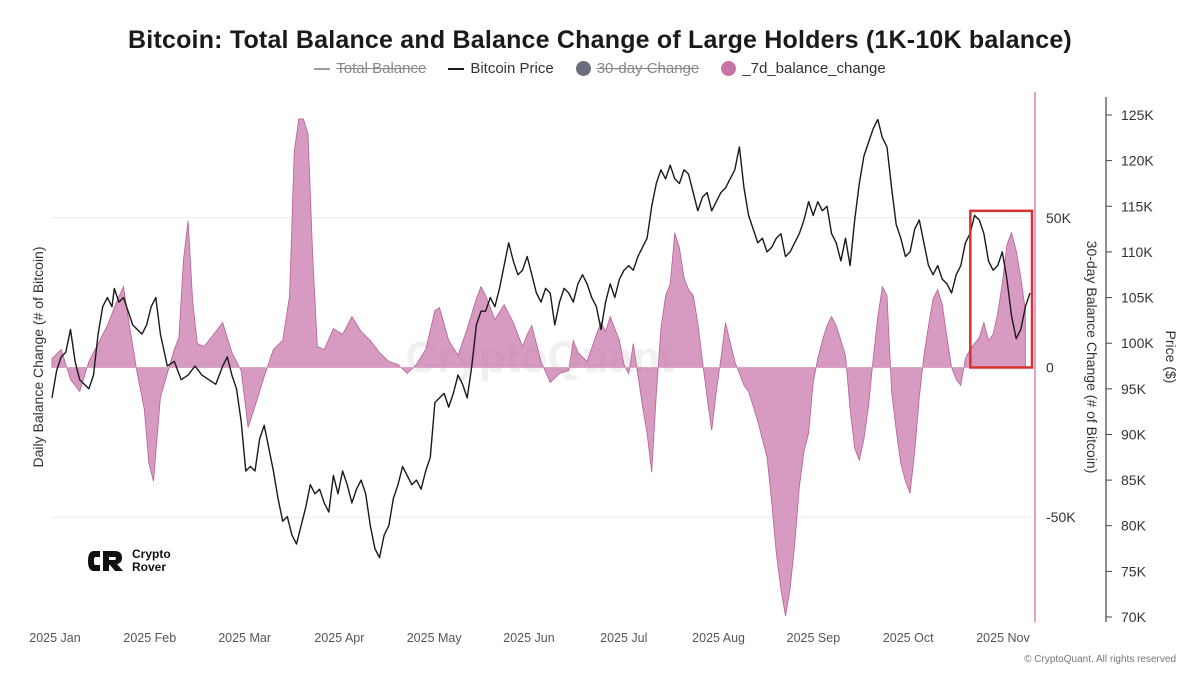  I want to click on legend-item-7d-balance-change: _7d_balance_change, so click(803, 68).